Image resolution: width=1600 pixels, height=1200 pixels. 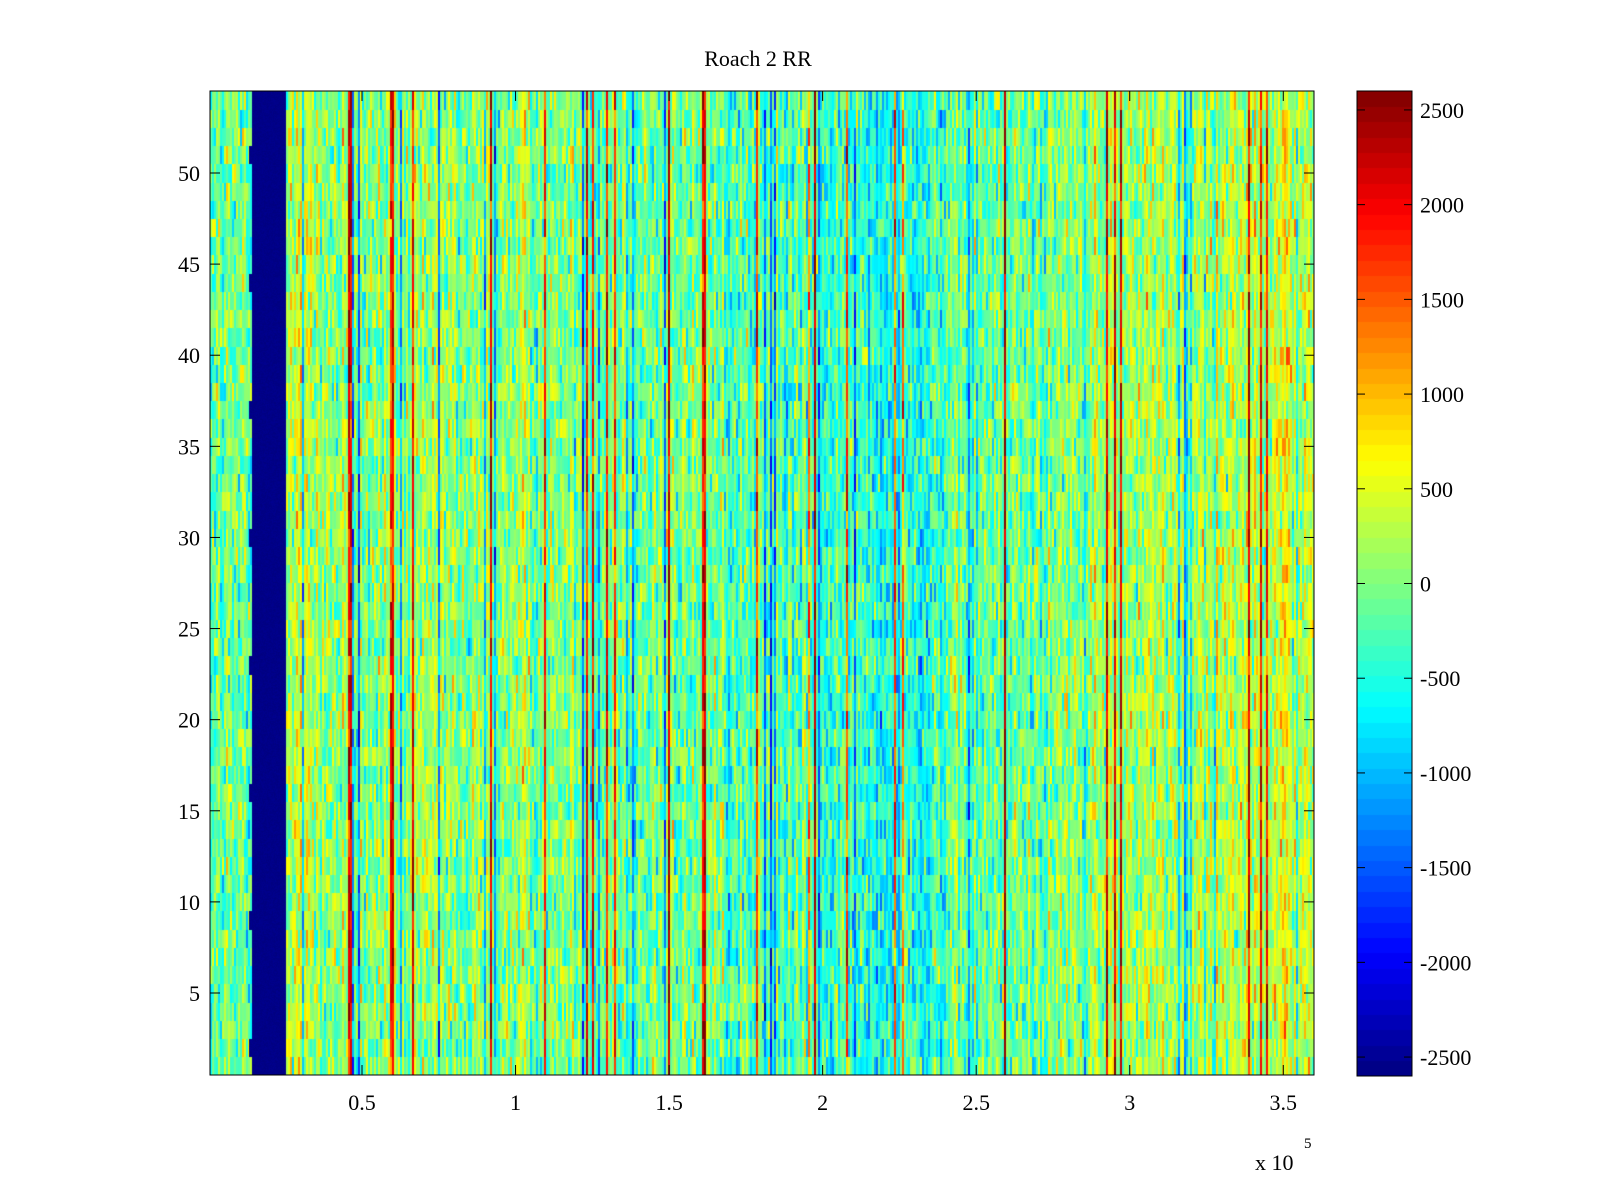 What do you see at coordinates (758, 58) in the screenshot?
I see `chart-title: Roach 2 RR` at bounding box center [758, 58].